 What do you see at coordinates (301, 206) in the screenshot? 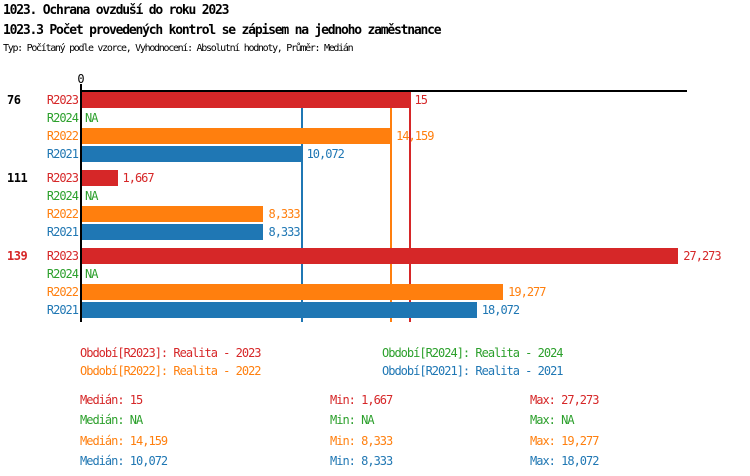
I see `median-line-r2021` at bounding box center [301, 206].